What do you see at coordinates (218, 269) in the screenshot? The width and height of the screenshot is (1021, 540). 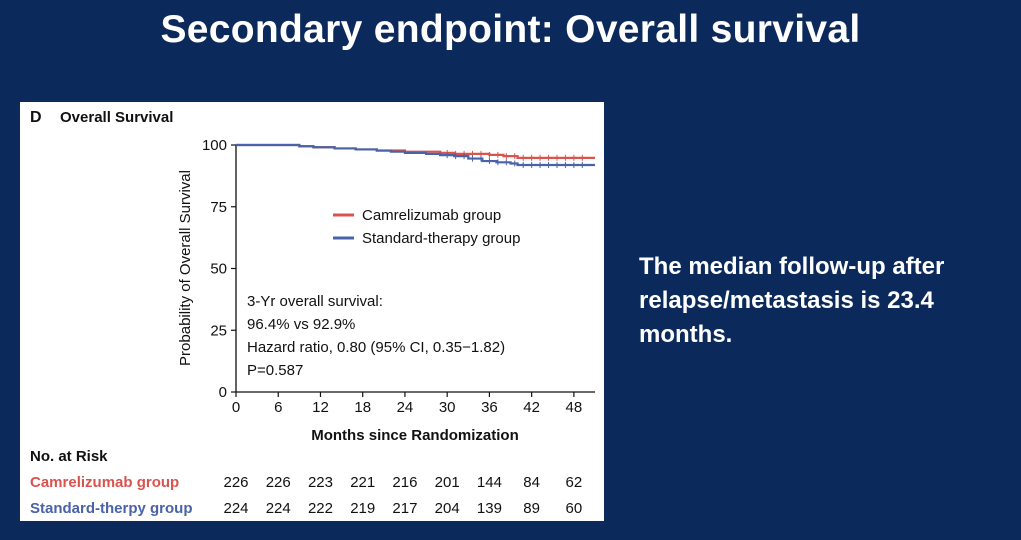 I see `y-tick-label: 50` at bounding box center [218, 269].